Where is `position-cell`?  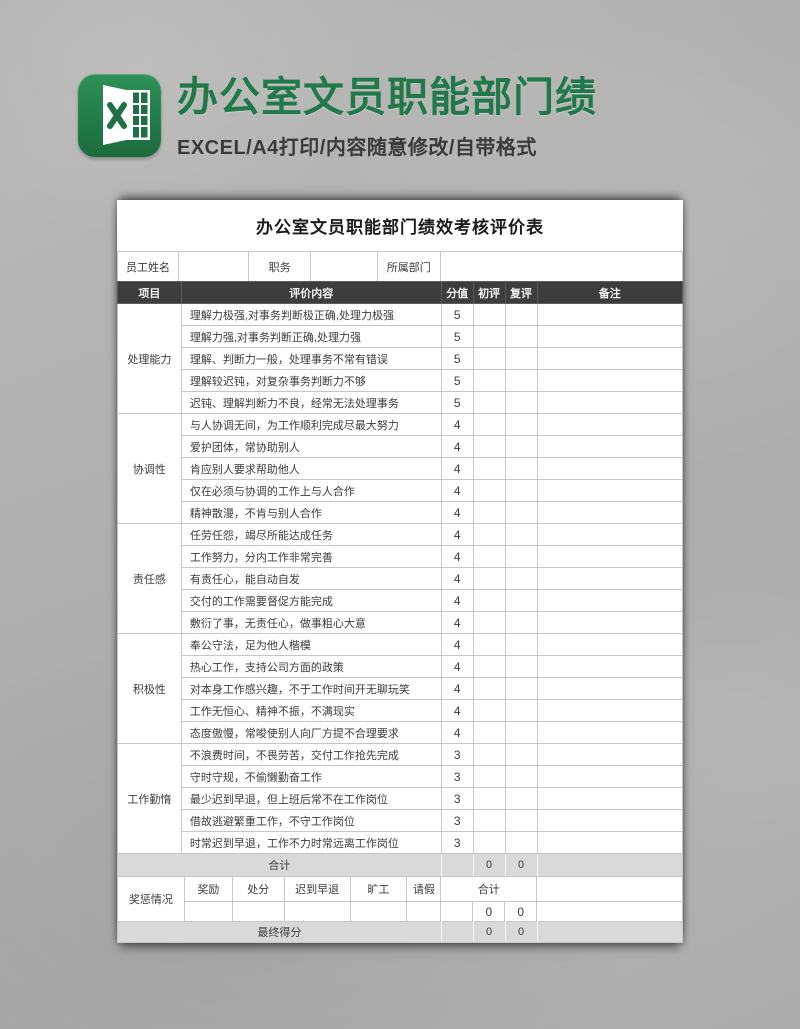 position-cell is located at coordinates (344, 266).